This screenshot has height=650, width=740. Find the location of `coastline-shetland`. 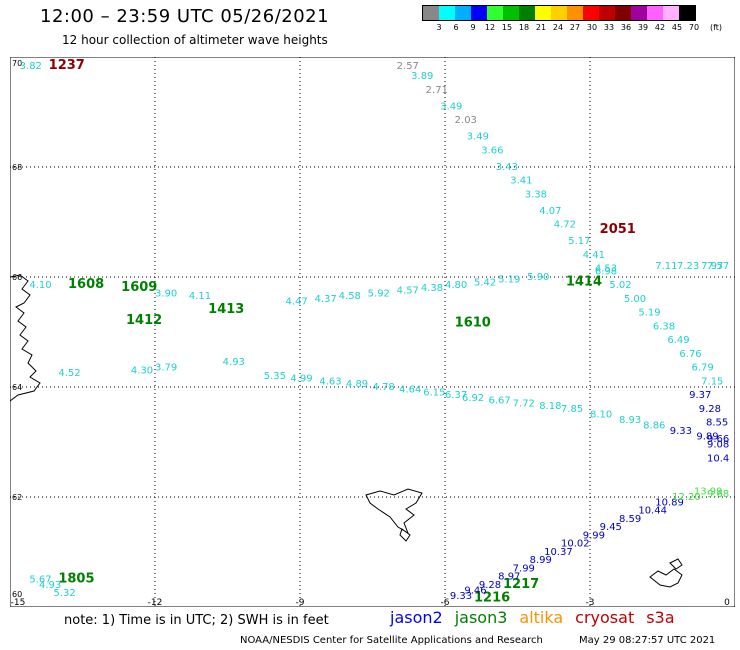

coastline-shetland is located at coordinates (666, 573).